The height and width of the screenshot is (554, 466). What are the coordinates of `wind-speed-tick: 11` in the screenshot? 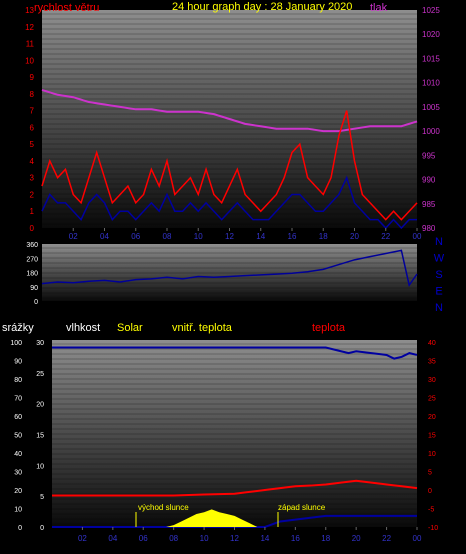 It's located at (30, 44).